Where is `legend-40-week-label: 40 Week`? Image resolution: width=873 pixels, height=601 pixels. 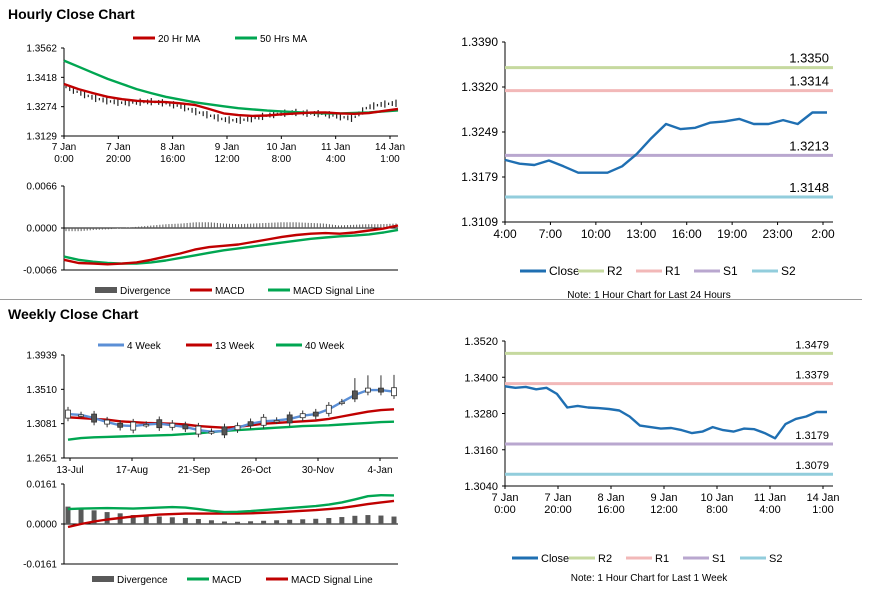 legend-40-week-label: 40 Week is located at coordinates (325, 346).